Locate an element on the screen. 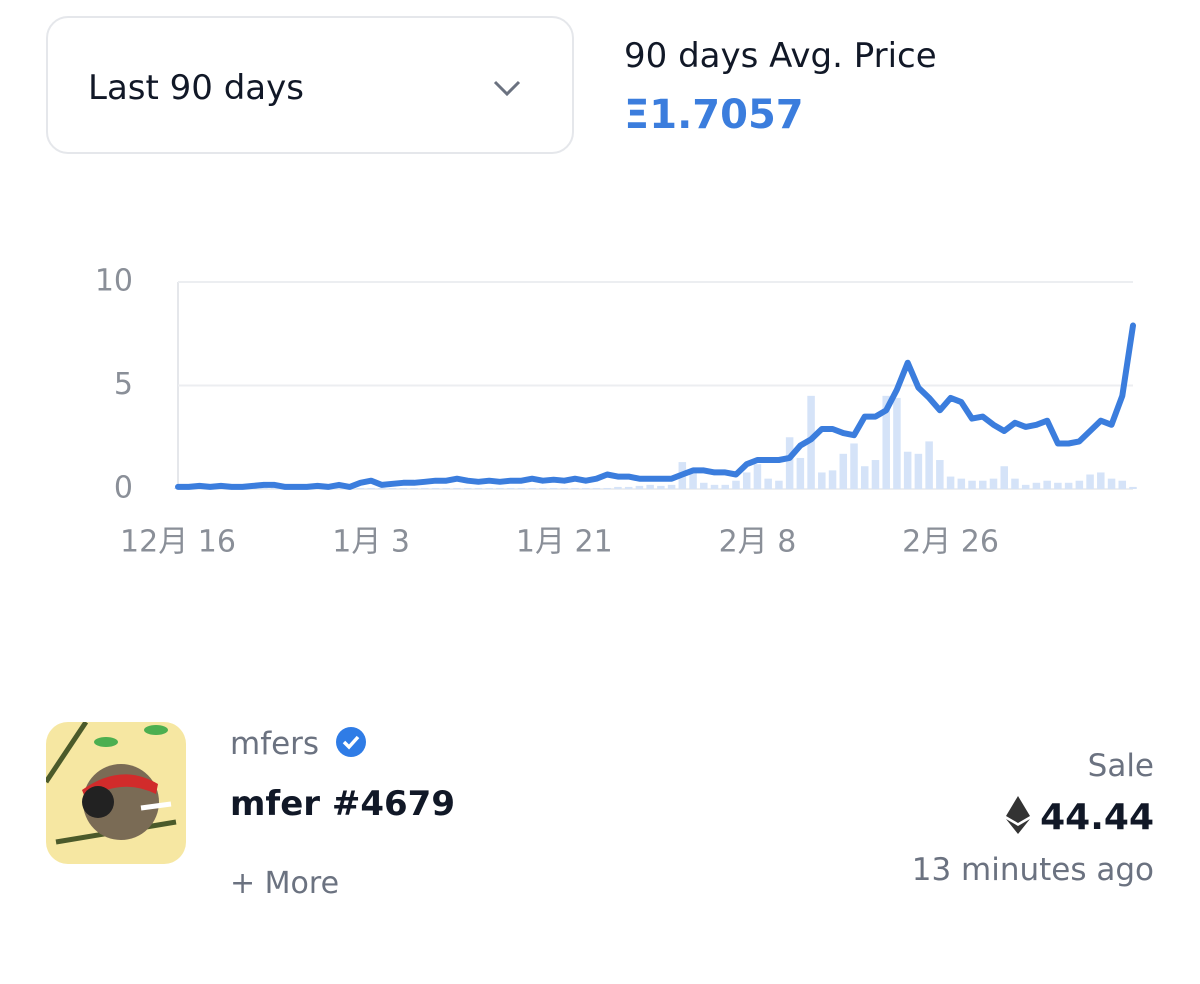  x-tick-label: 2月 26 is located at coordinates (950, 542).